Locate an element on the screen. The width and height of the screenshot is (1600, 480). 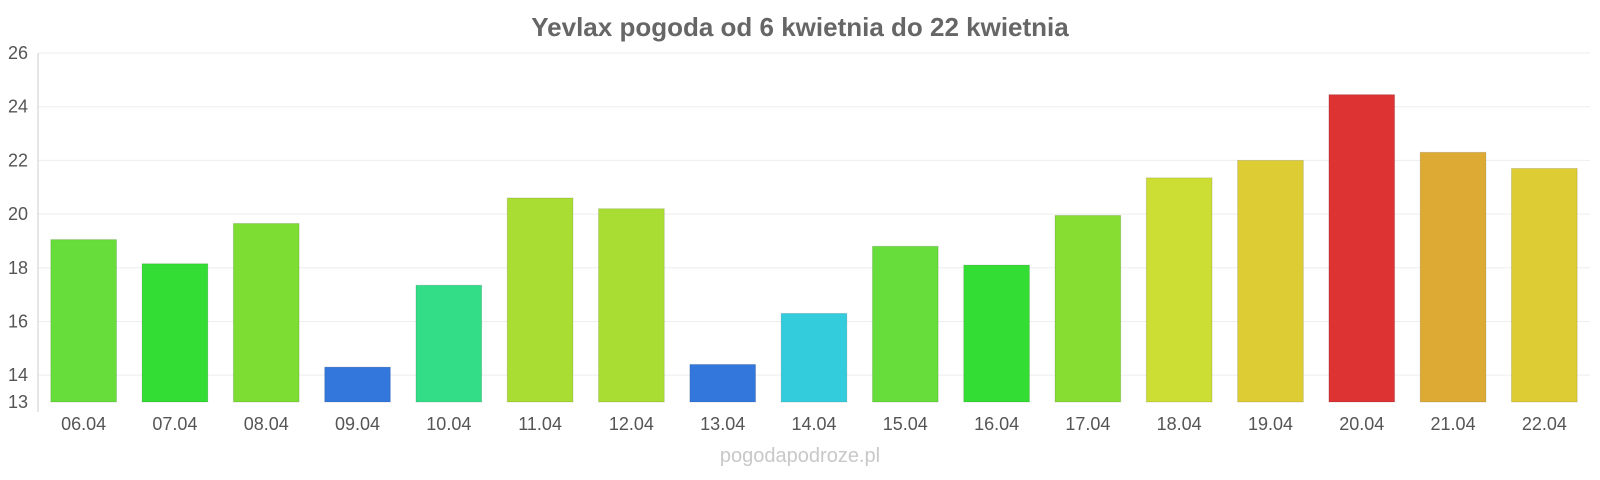
y-tick-label: 22 is located at coordinates (18, 160).